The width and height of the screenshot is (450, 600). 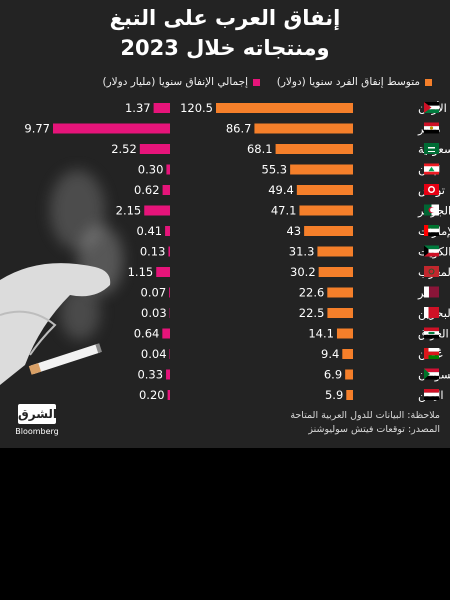 What do you see at coordinates (302, 252) in the screenshot?
I see `per-capita-value-label: 31.3` at bounding box center [302, 252].